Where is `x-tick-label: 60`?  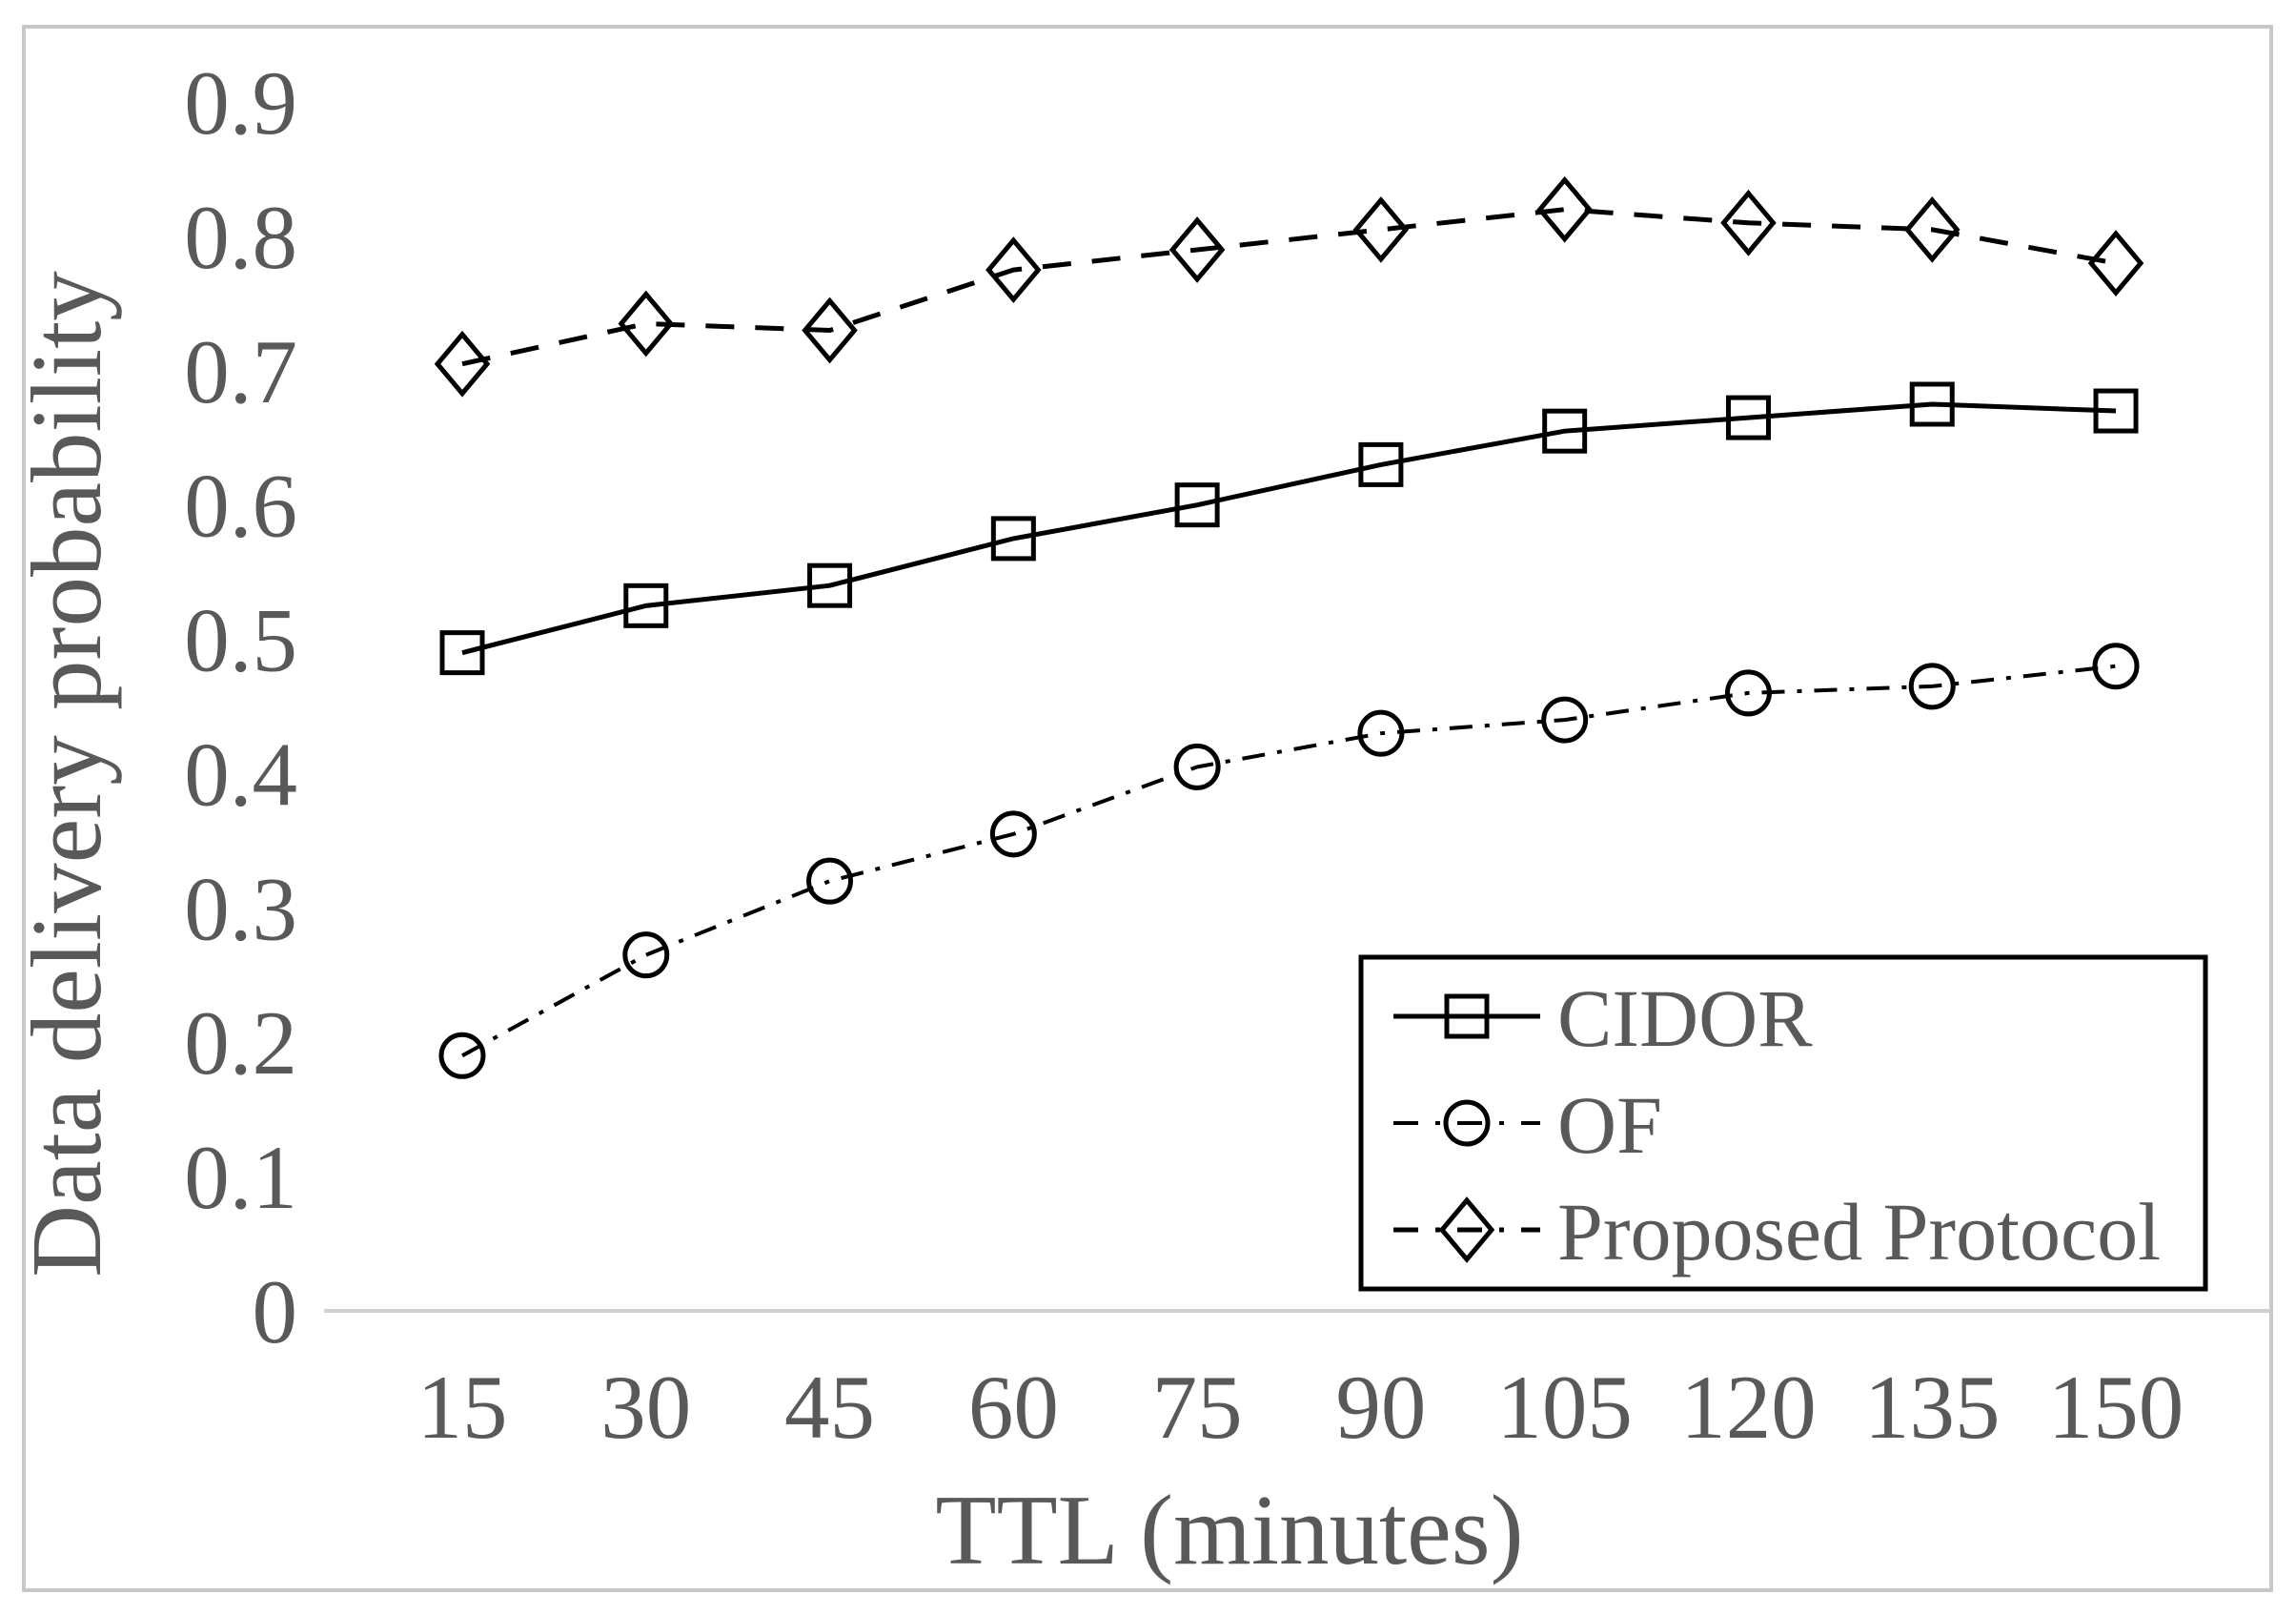
x-tick-label: 60 is located at coordinates (1013, 1407).